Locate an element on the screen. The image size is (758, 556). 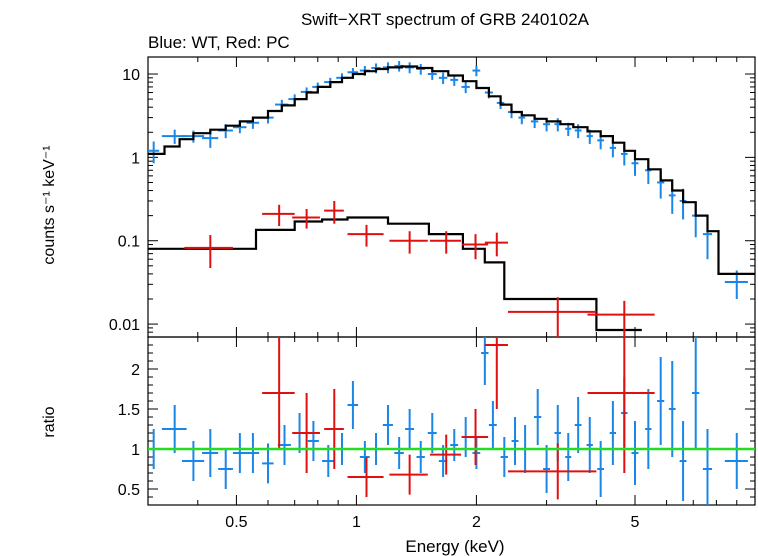
ratio-y-axis-label: ratio is located at coordinates (49, 421).